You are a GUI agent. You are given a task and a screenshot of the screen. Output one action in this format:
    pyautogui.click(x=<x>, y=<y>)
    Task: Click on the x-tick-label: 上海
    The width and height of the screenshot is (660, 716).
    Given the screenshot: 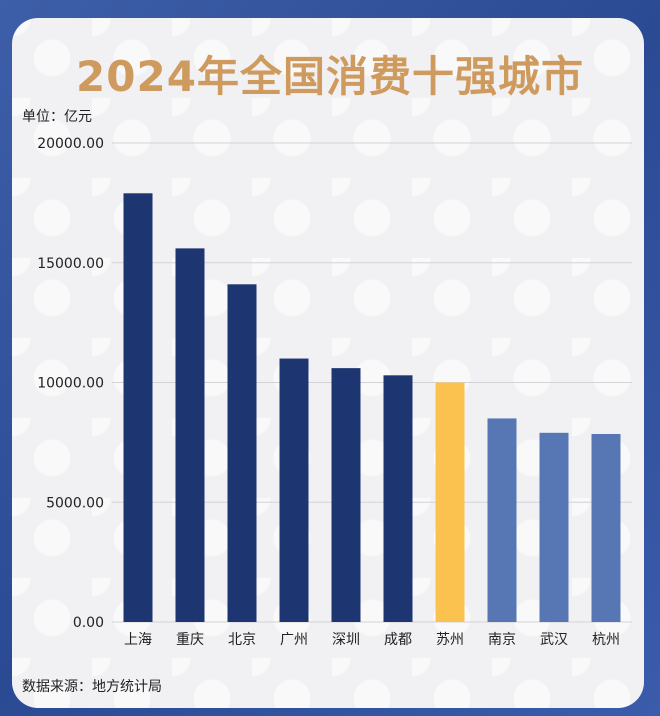 What is the action you would take?
    pyautogui.click(x=138, y=640)
    